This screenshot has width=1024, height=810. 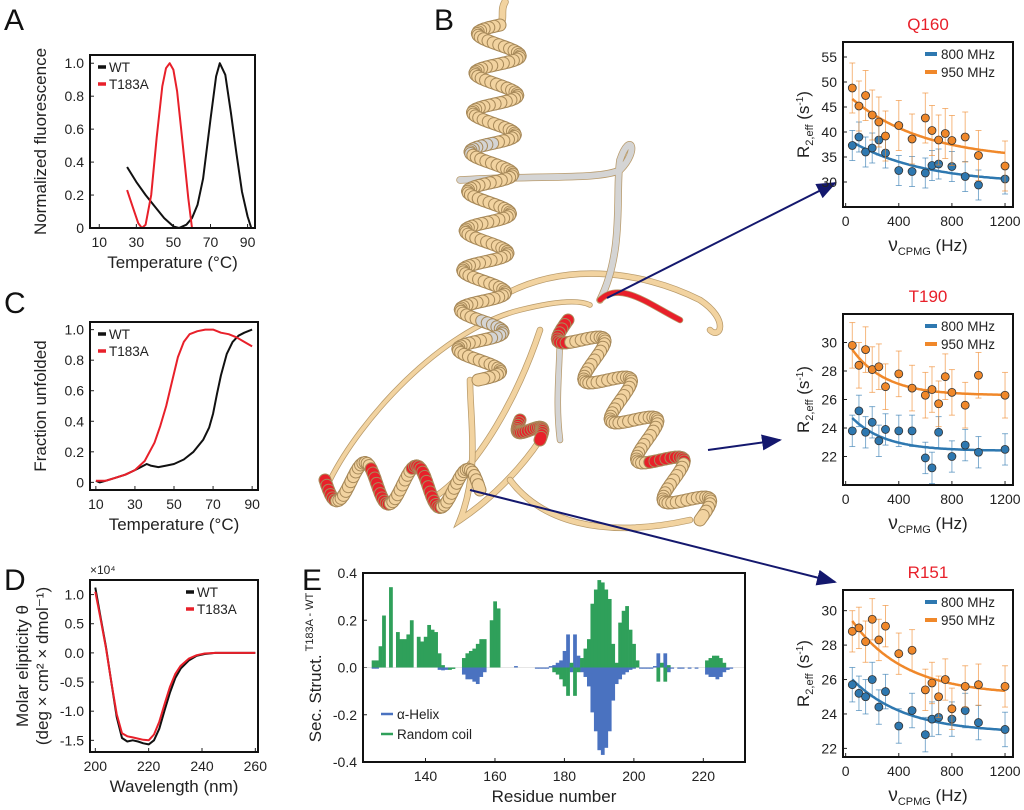 What do you see at coordinates (829, 57) in the screenshot?
I see `y-tick-label: 55` at bounding box center [829, 57].